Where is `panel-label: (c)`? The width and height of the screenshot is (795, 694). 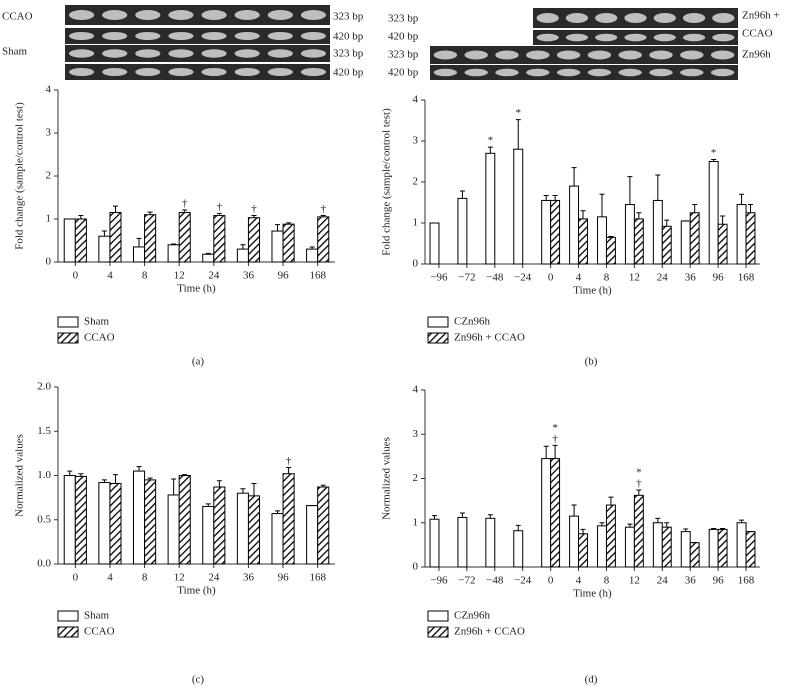 panel-label: (c) is located at coordinates (198, 680).